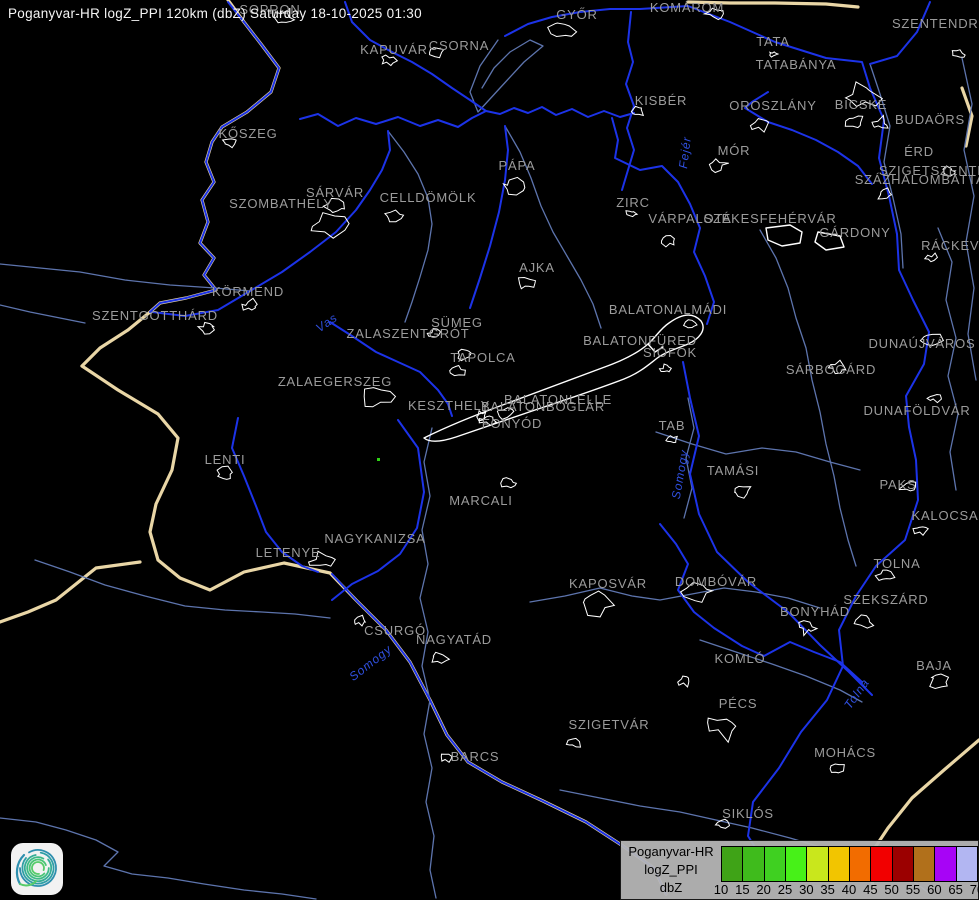 Image resolution: width=979 pixels, height=900 pixels. I want to click on city-label: SÁRBOGÁRD, so click(831, 369).